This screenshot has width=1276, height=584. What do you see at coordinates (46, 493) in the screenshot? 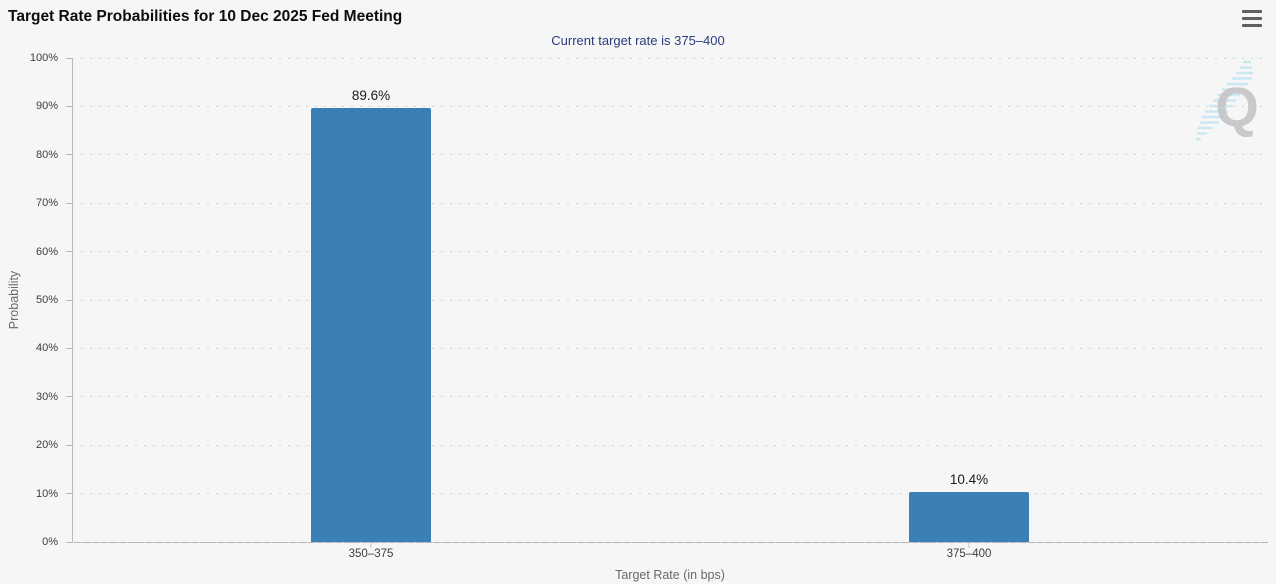
I see `y-tick-label: 10%` at bounding box center [46, 493].